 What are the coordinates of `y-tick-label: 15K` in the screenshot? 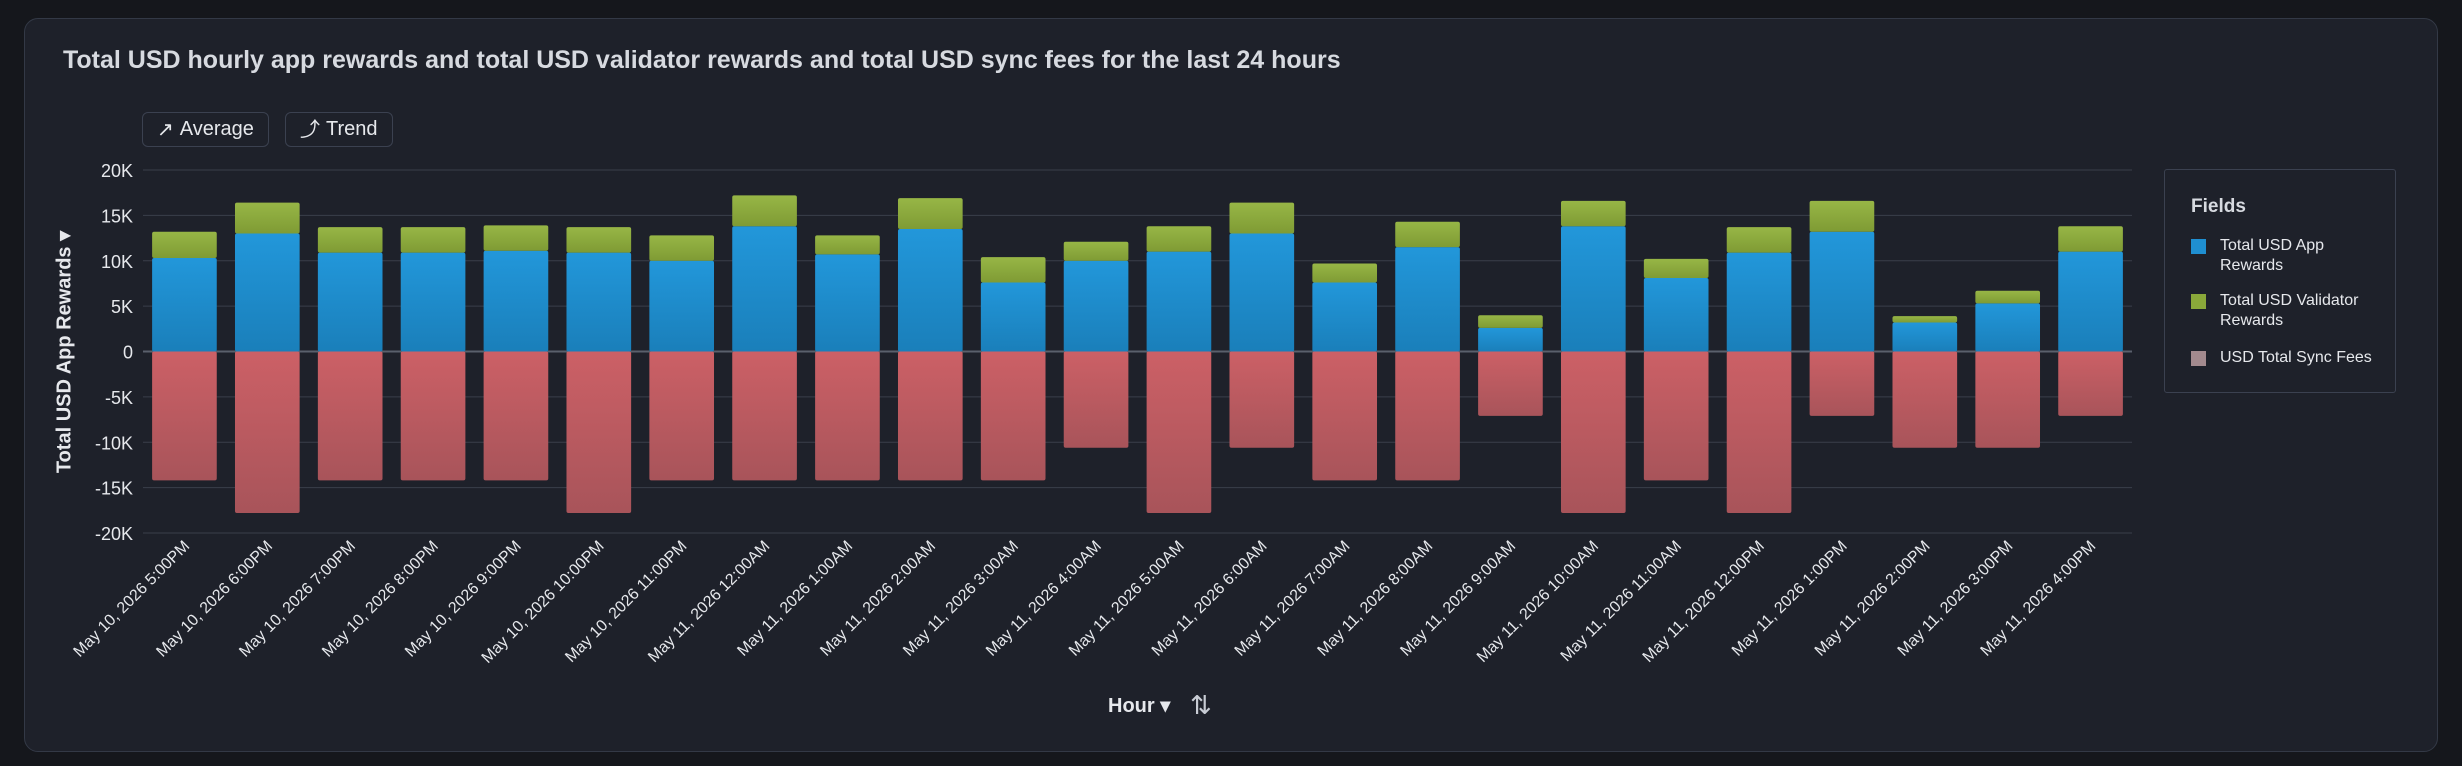 It's located at (117, 216).